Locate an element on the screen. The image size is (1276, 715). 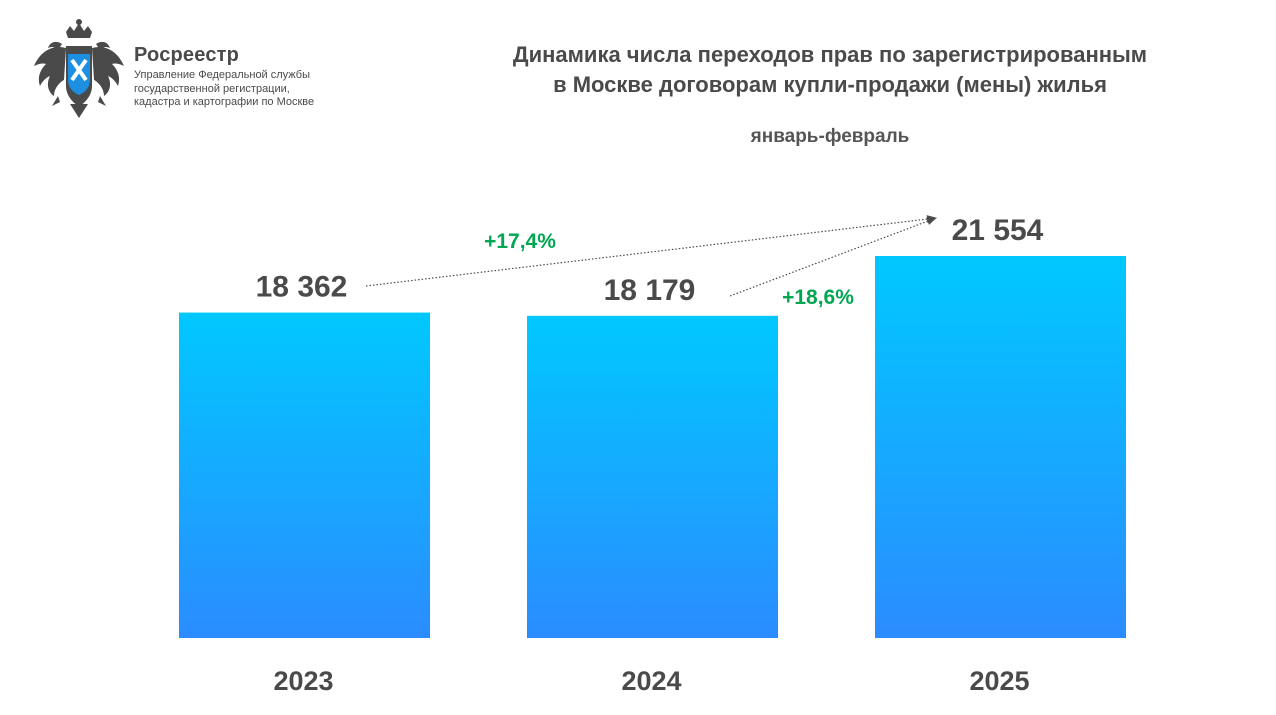
value-label-2023: 18 362 is located at coordinates (302, 287).